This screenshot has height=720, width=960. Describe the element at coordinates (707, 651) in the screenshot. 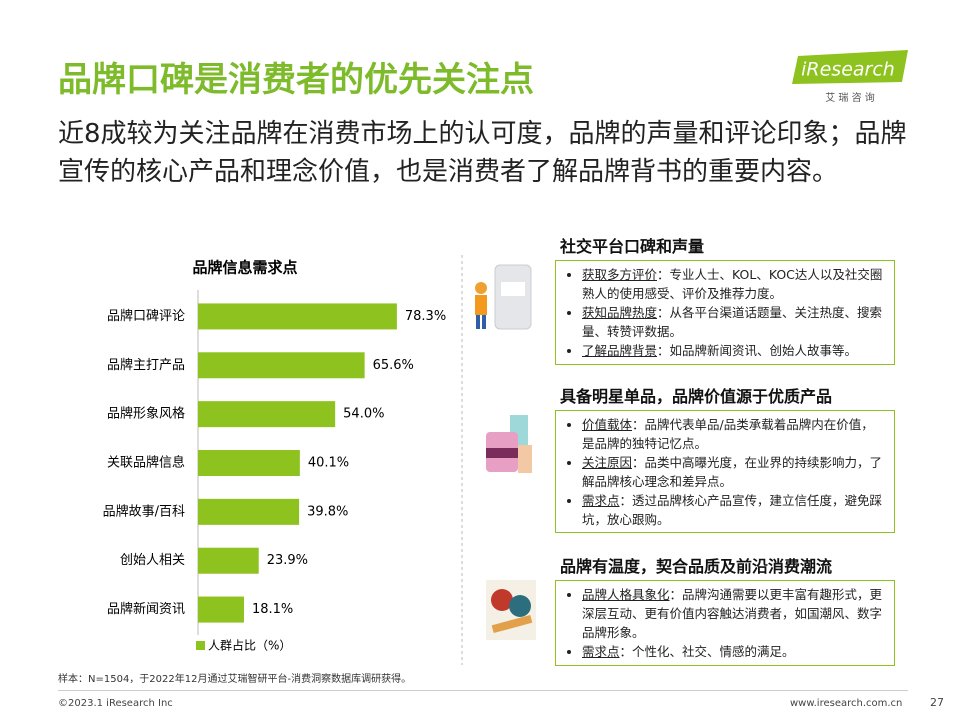

I see `bullet-text: ：个性化、社交、情感的满足。` at that location.